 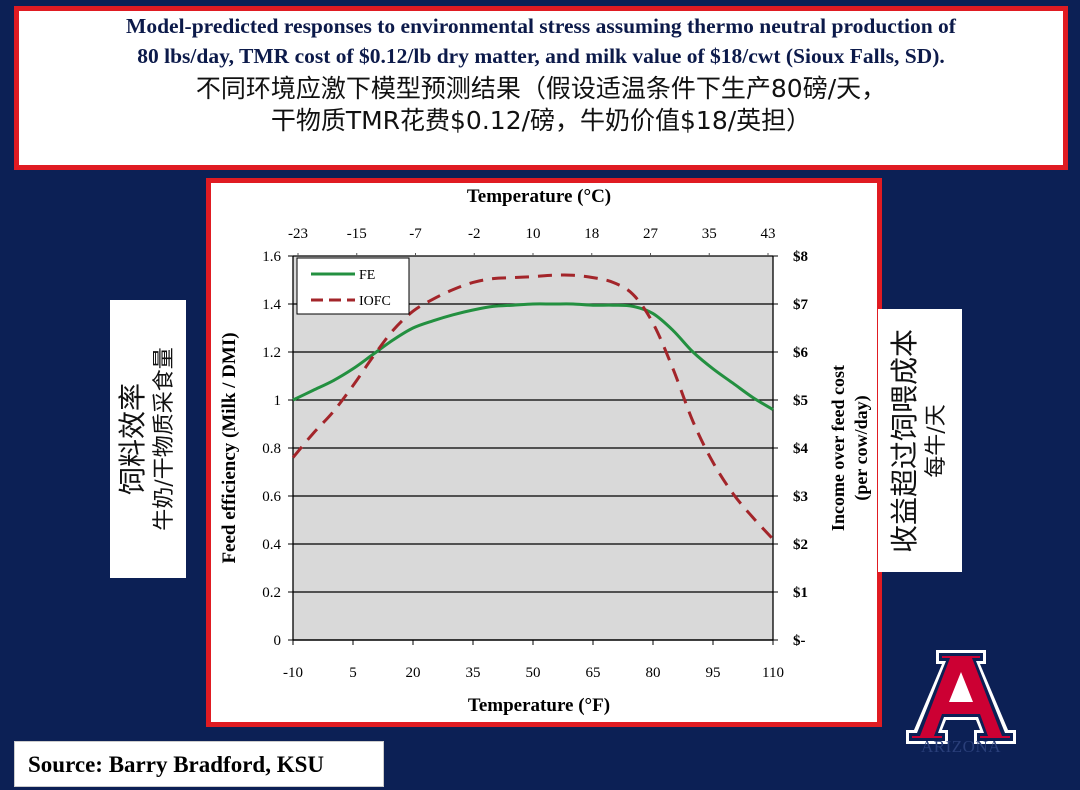 What do you see at coordinates (199, 764) in the screenshot?
I see `source-citation: Source: Barry Bradford, KSU` at bounding box center [199, 764].